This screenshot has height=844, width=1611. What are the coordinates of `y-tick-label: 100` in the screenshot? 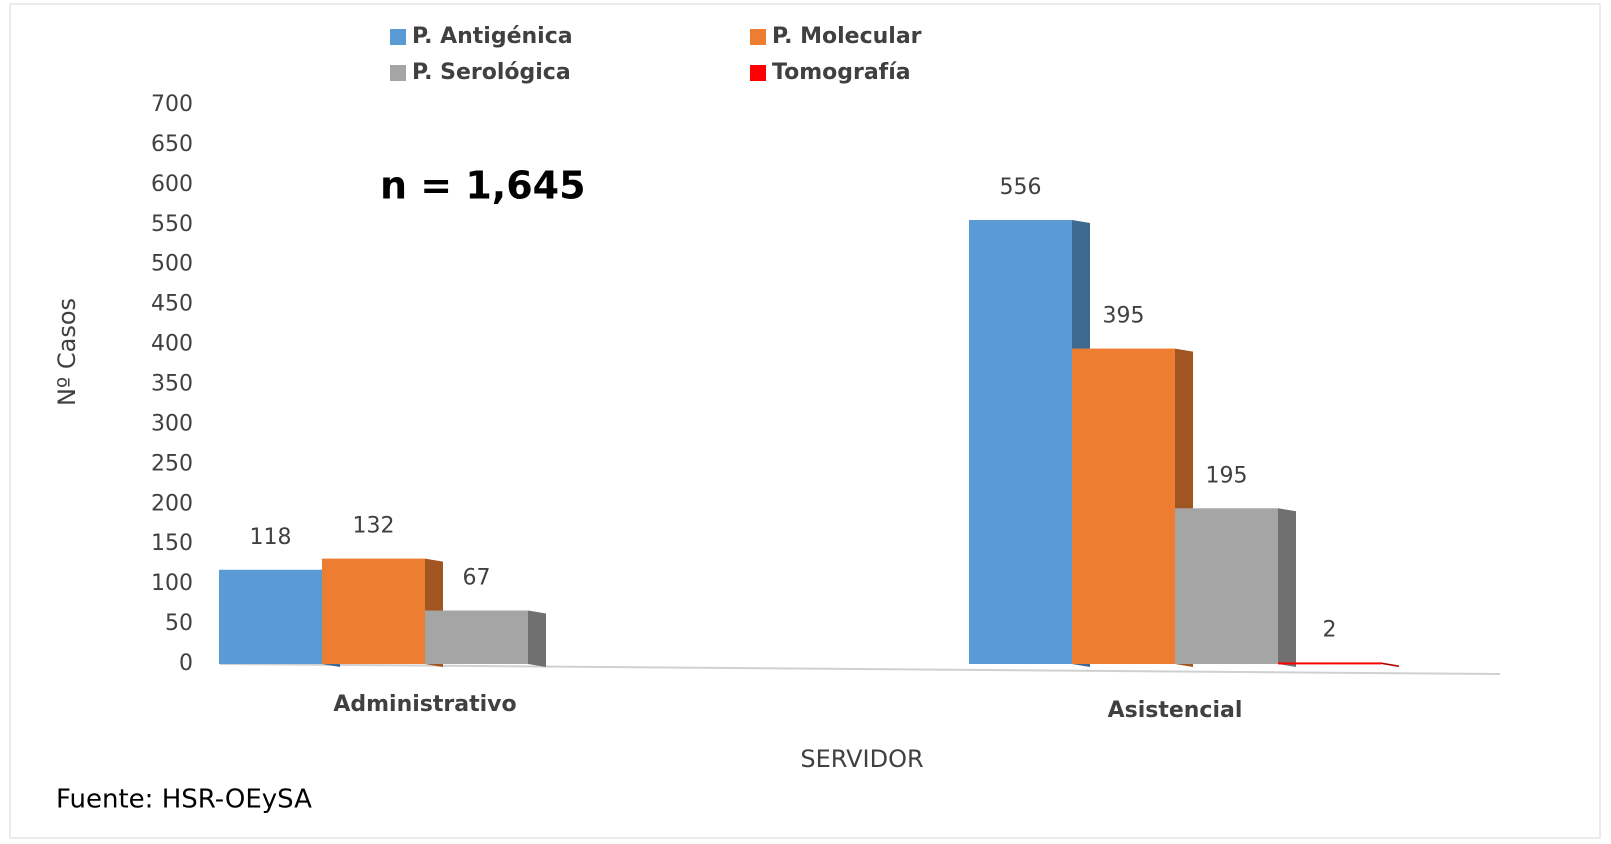 It's located at (172, 583).